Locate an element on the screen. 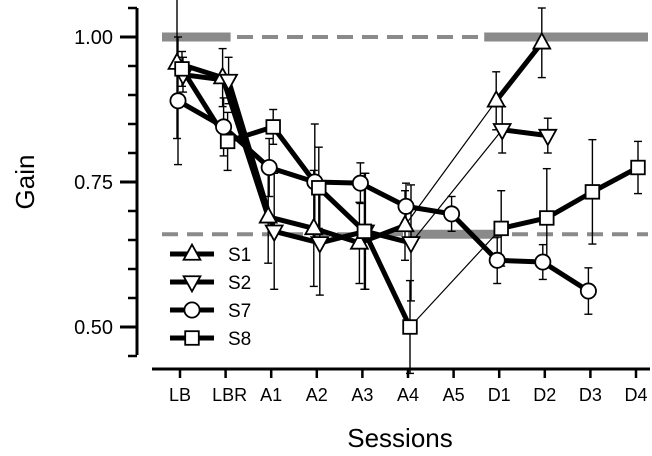 The width and height of the screenshot is (652, 456). x-tick-label: A5 is located at coordinates (454, 395).